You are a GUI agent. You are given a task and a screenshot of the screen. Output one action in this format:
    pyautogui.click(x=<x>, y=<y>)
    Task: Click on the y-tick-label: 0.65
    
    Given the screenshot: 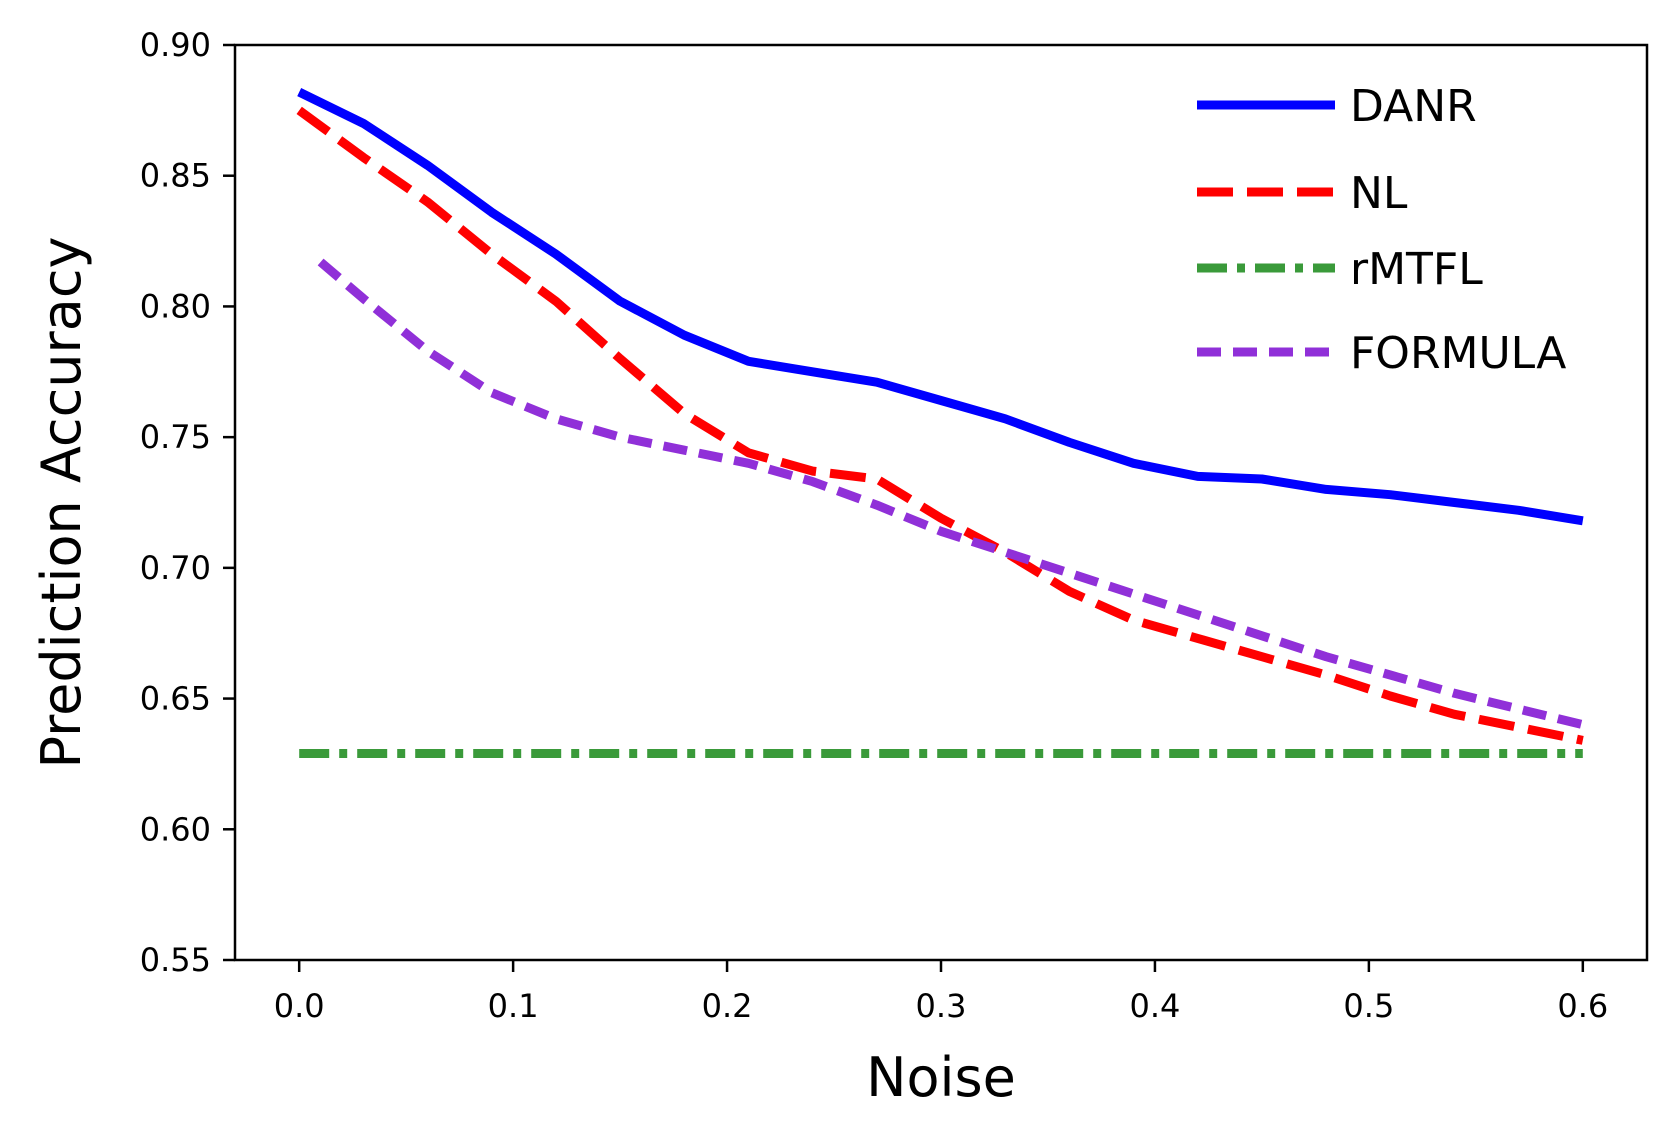 What is the action you would take?
    pyautogui.click(x=175, y=699)
    